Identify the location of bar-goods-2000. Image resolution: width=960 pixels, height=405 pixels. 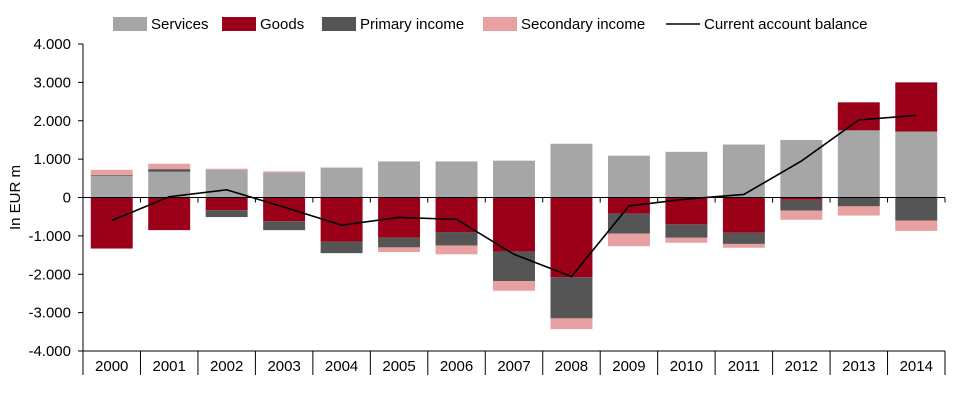
(111, 223).